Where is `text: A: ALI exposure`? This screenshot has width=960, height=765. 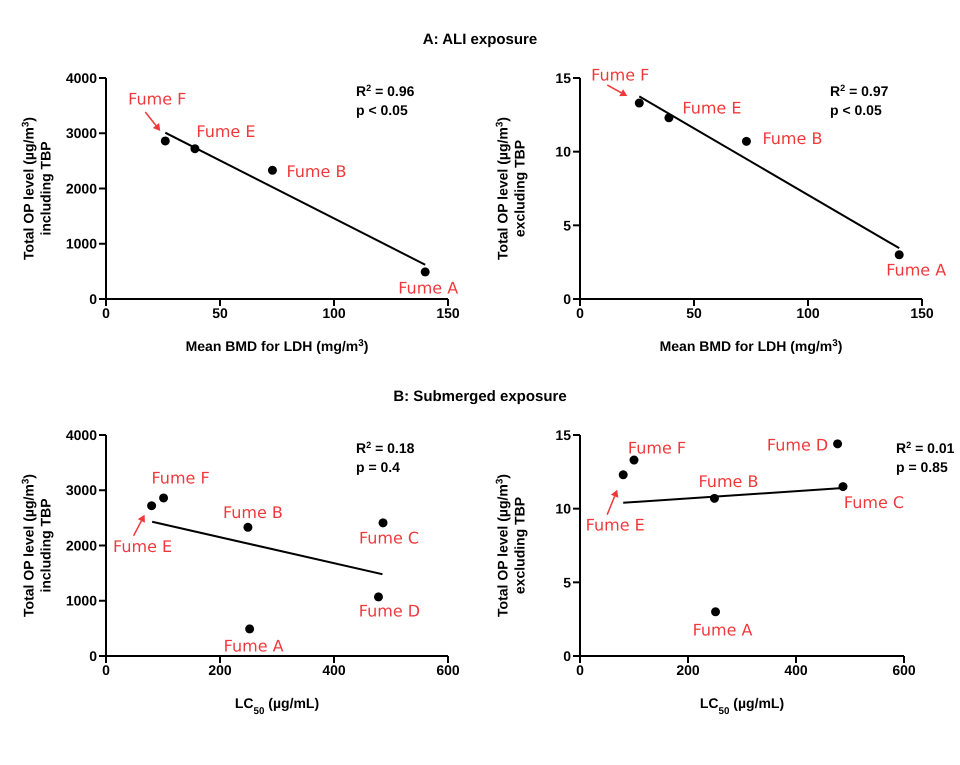 text: A: ALI exposure is located at coordinates (480, 39).